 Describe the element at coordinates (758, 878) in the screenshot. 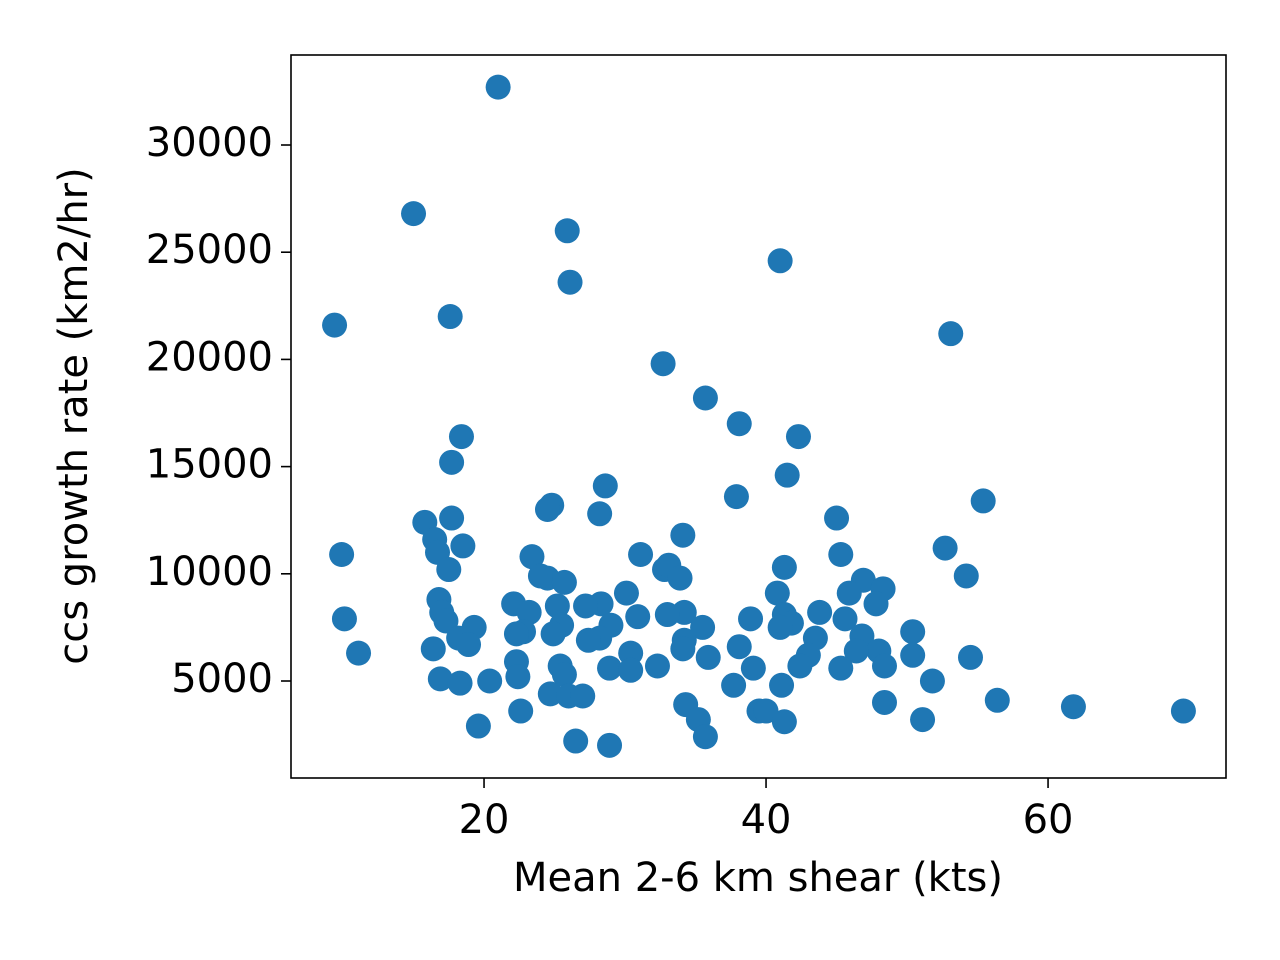

I see `x-axis-label: Mean 2-6 km shear (kts)` at that location.